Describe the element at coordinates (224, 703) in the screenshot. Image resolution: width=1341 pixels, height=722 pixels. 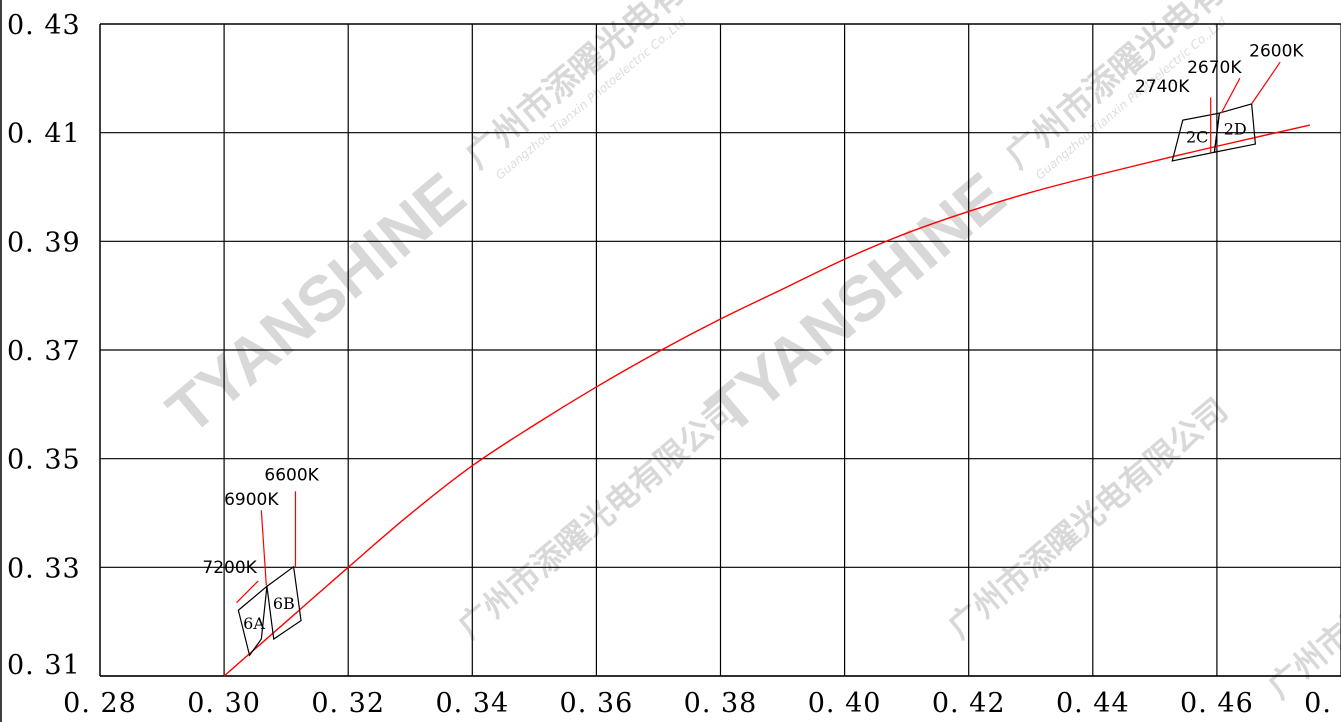
I see `x-tick-label: 0. 30` at that location.